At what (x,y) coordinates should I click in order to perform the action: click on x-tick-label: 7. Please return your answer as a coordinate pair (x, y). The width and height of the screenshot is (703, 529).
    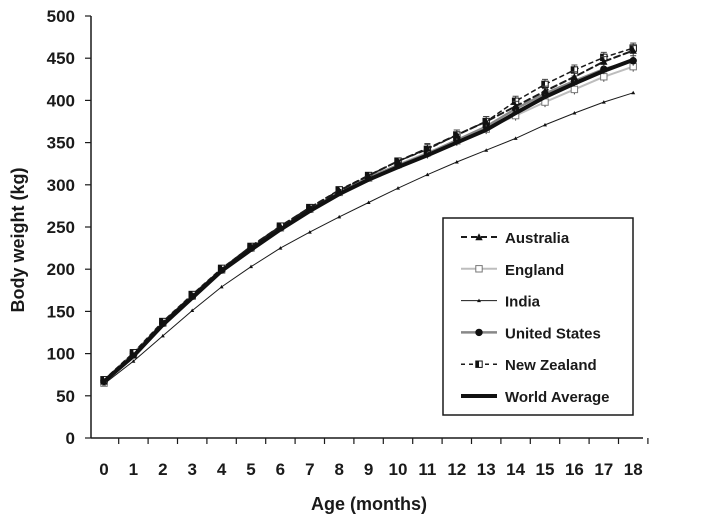
    Looking at the image, I should click on (309, 469).